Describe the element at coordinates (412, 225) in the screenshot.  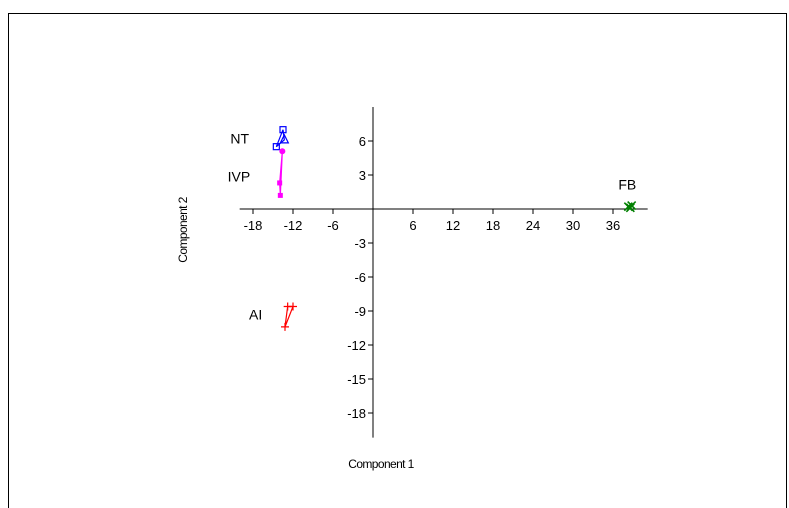
I see `x-tick-label: 6` at that location.